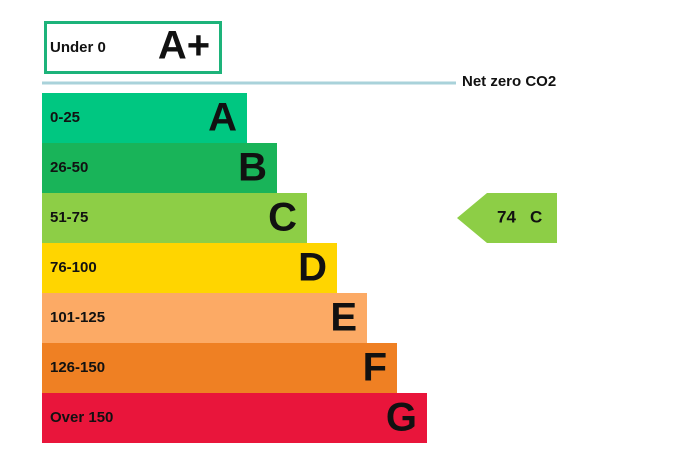 The image size is (677, 461). I want to click on band-letter: B, so click(252, 168).